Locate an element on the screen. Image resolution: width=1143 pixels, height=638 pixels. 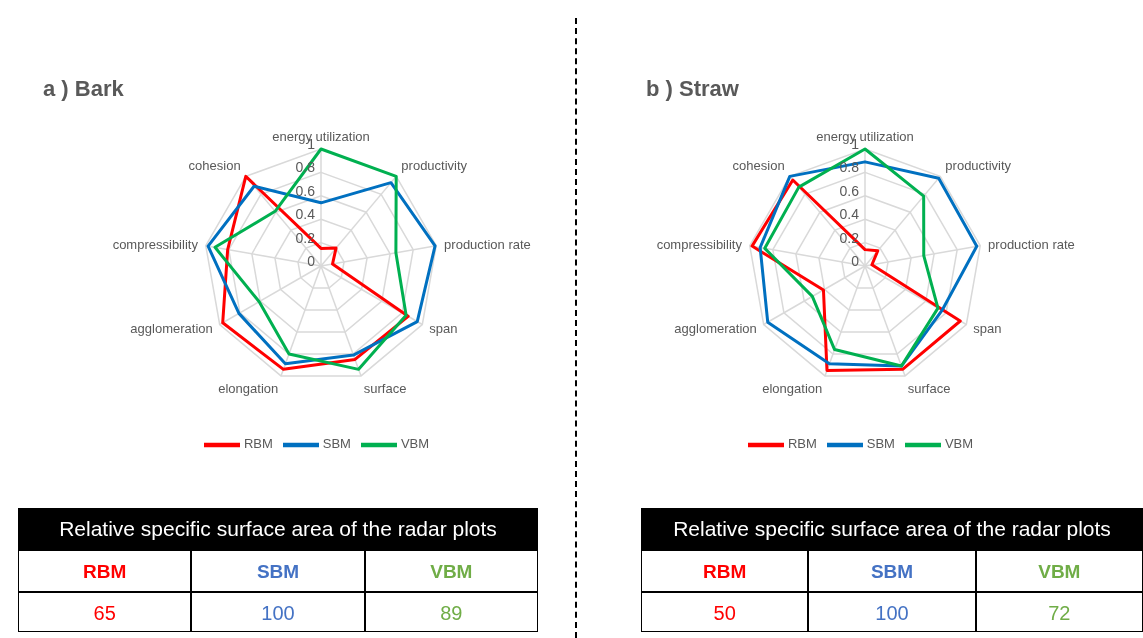
data-label: 72 is located at coordinates (1059, 613).